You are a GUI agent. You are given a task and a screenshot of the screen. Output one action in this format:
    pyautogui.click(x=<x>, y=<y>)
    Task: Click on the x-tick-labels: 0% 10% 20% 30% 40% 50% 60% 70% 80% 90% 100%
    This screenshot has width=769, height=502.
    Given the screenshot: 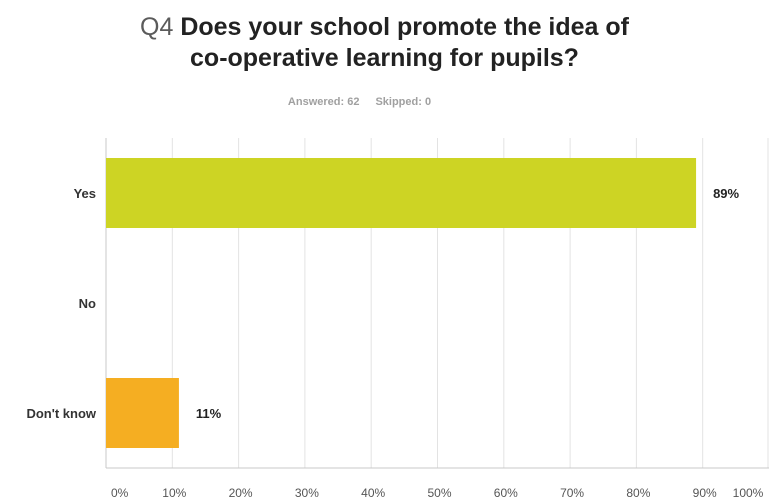 What is the action you would take?
    pyautogui.click(x=437, y=493)
    